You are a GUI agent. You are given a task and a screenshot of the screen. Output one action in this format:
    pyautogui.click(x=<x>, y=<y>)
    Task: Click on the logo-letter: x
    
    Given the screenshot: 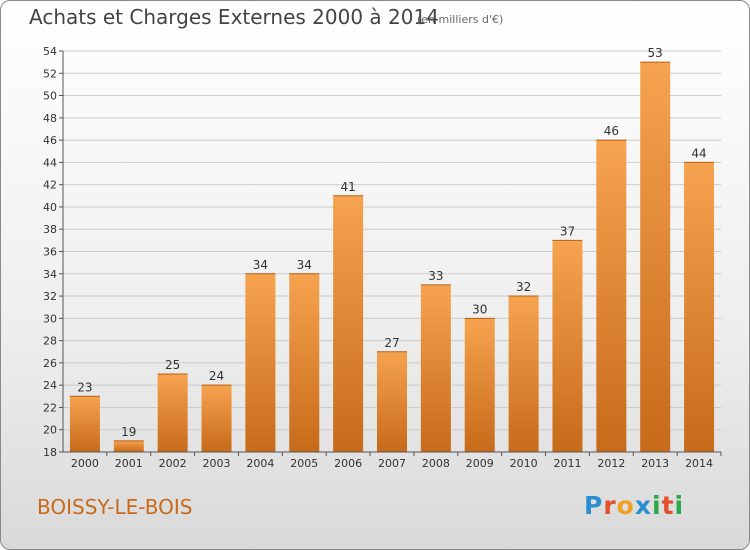 What is the action you would take?
    pyautogui.click(x=643, y=505)
    